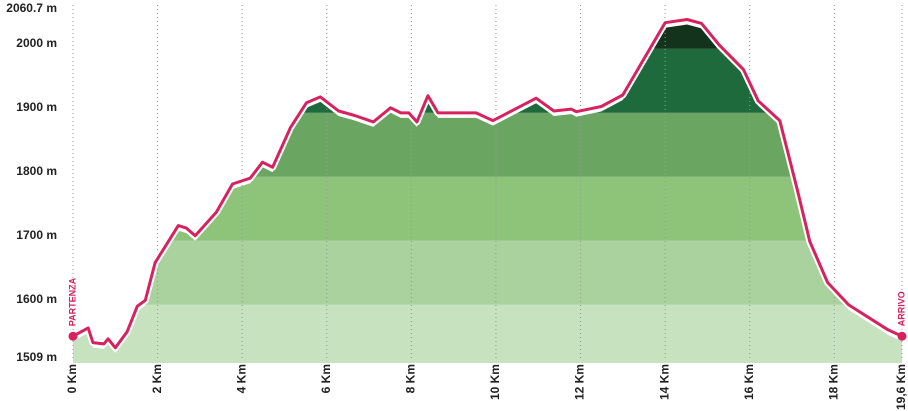  I want to click on start-marker, so click(73, 336).